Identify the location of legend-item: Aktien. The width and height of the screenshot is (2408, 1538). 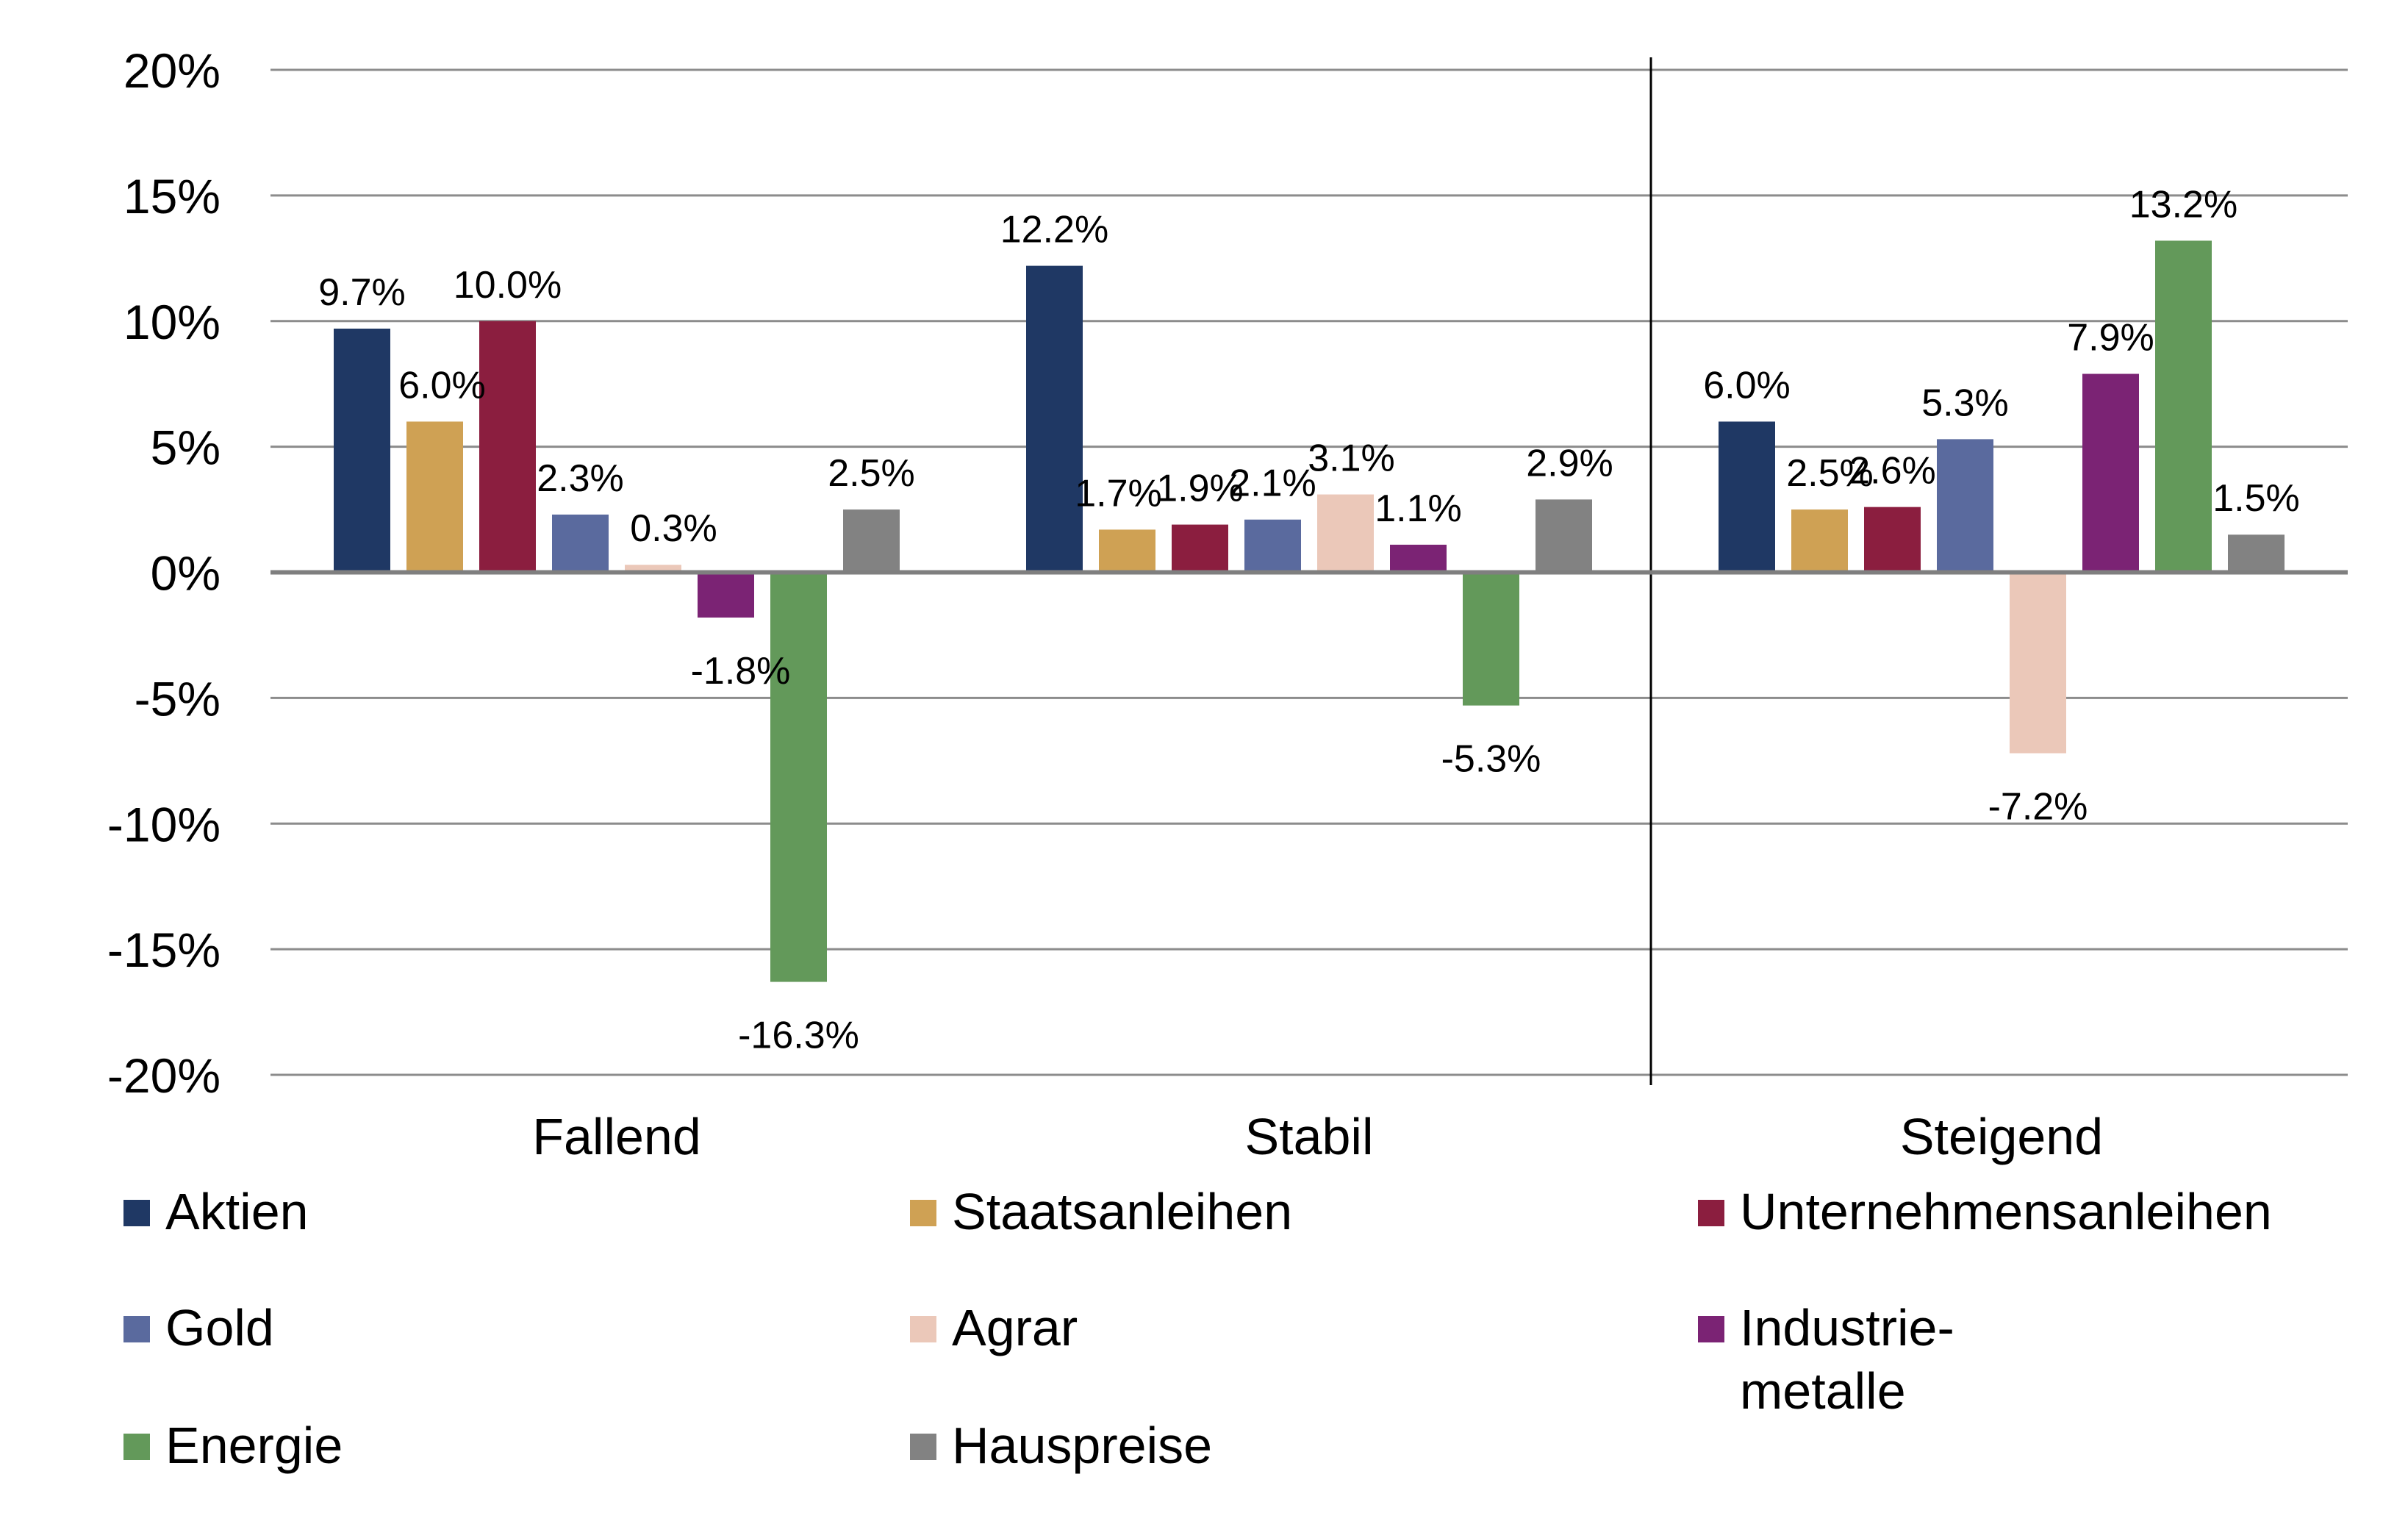
(216, 1211).